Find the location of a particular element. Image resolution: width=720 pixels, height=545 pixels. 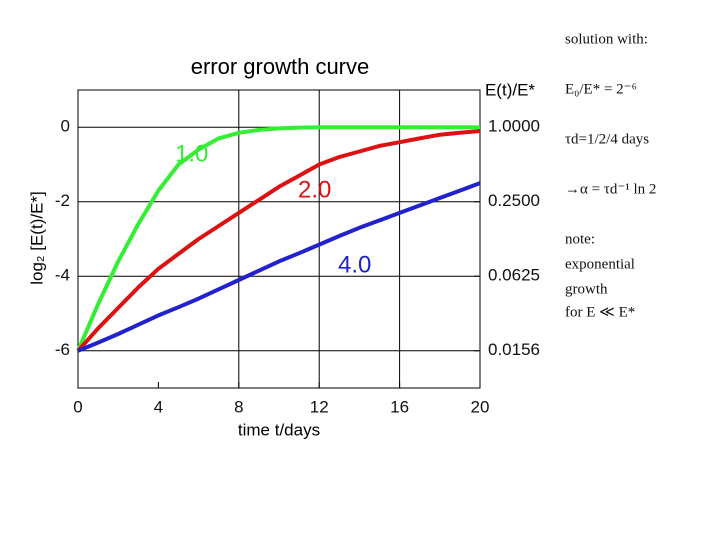

x-tick-label: 16 is located at coordinates (399, 406).